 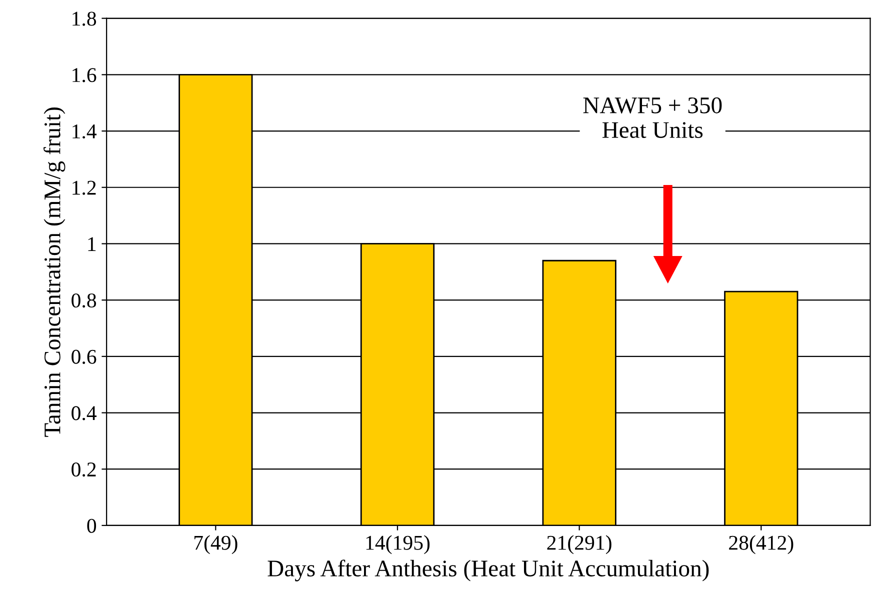 I want to click on y-axis-title: Tannin Concentration (mM/g fruit), so click(x=55, y=272).